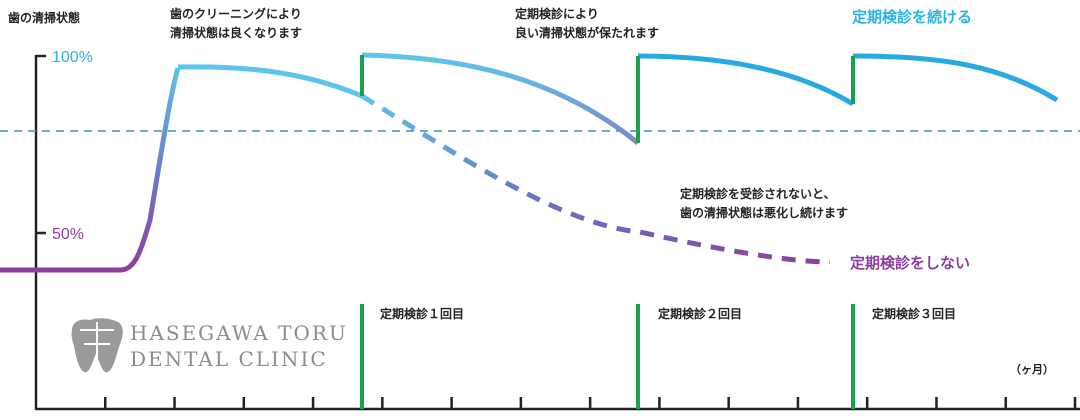 This screenshot has height=420, width=1080. I want to click on legend-continue: 定期検診を続ける, so click(912, 17).